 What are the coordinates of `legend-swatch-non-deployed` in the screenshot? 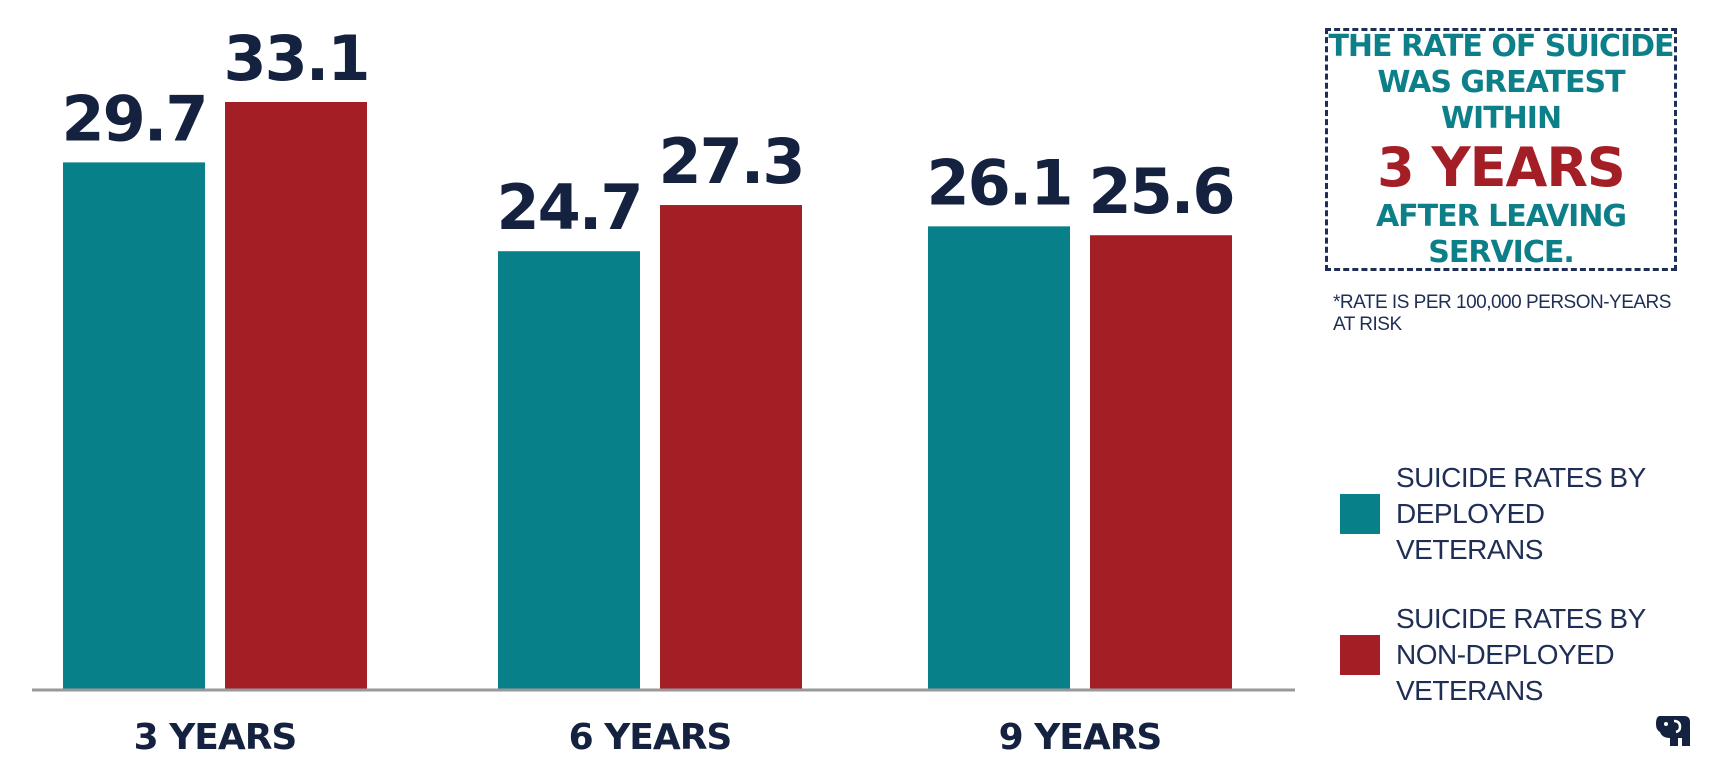 It's located at (1360, 655).